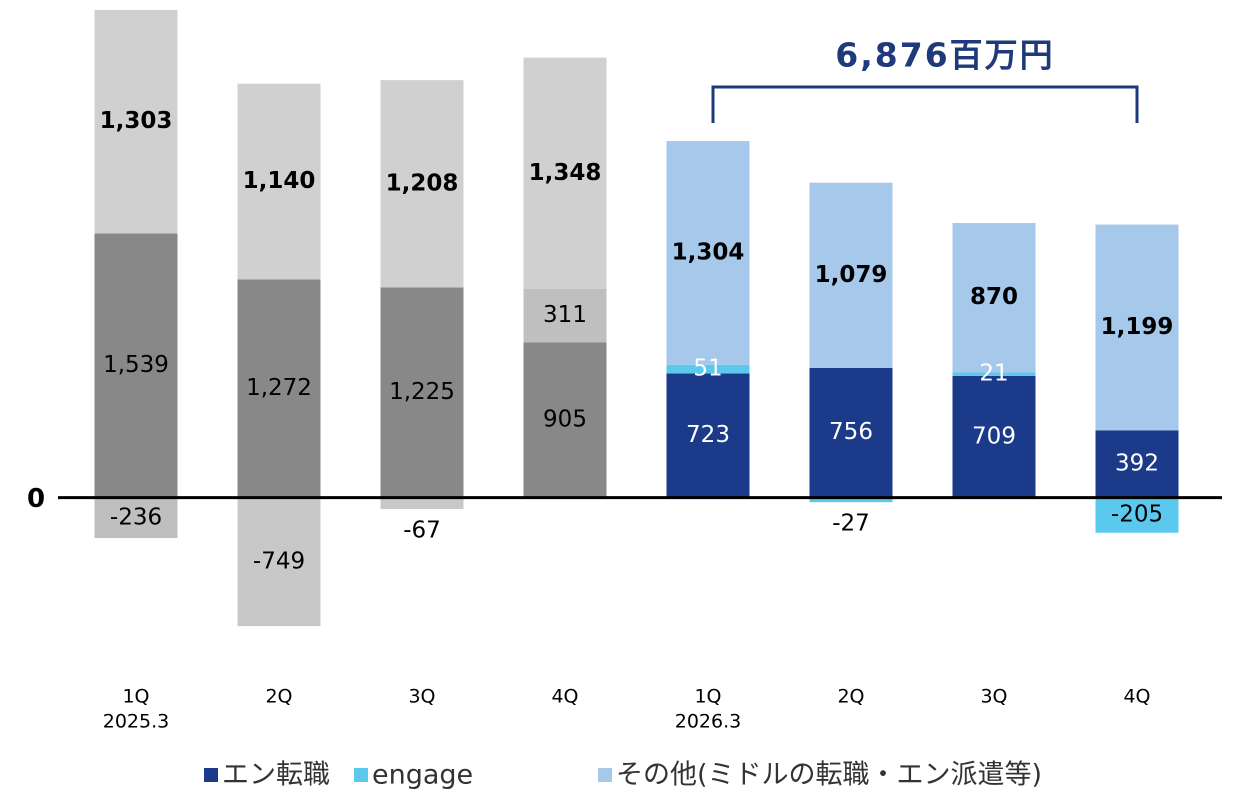 The width and height of the screenshot is (1233, 793). I want to click on data-label: 709, so click(994, 436).